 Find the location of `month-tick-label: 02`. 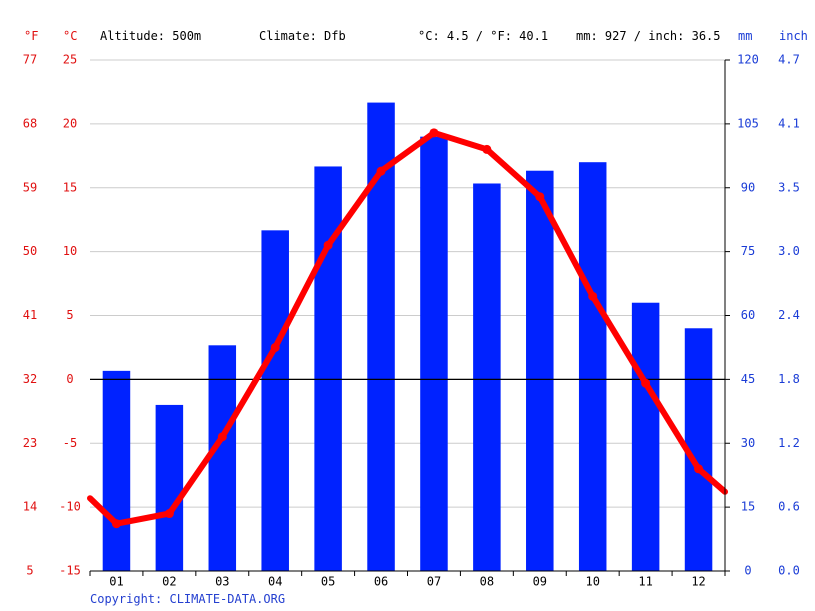

month-tick-label: 02 is located at coordinates (169, 582).